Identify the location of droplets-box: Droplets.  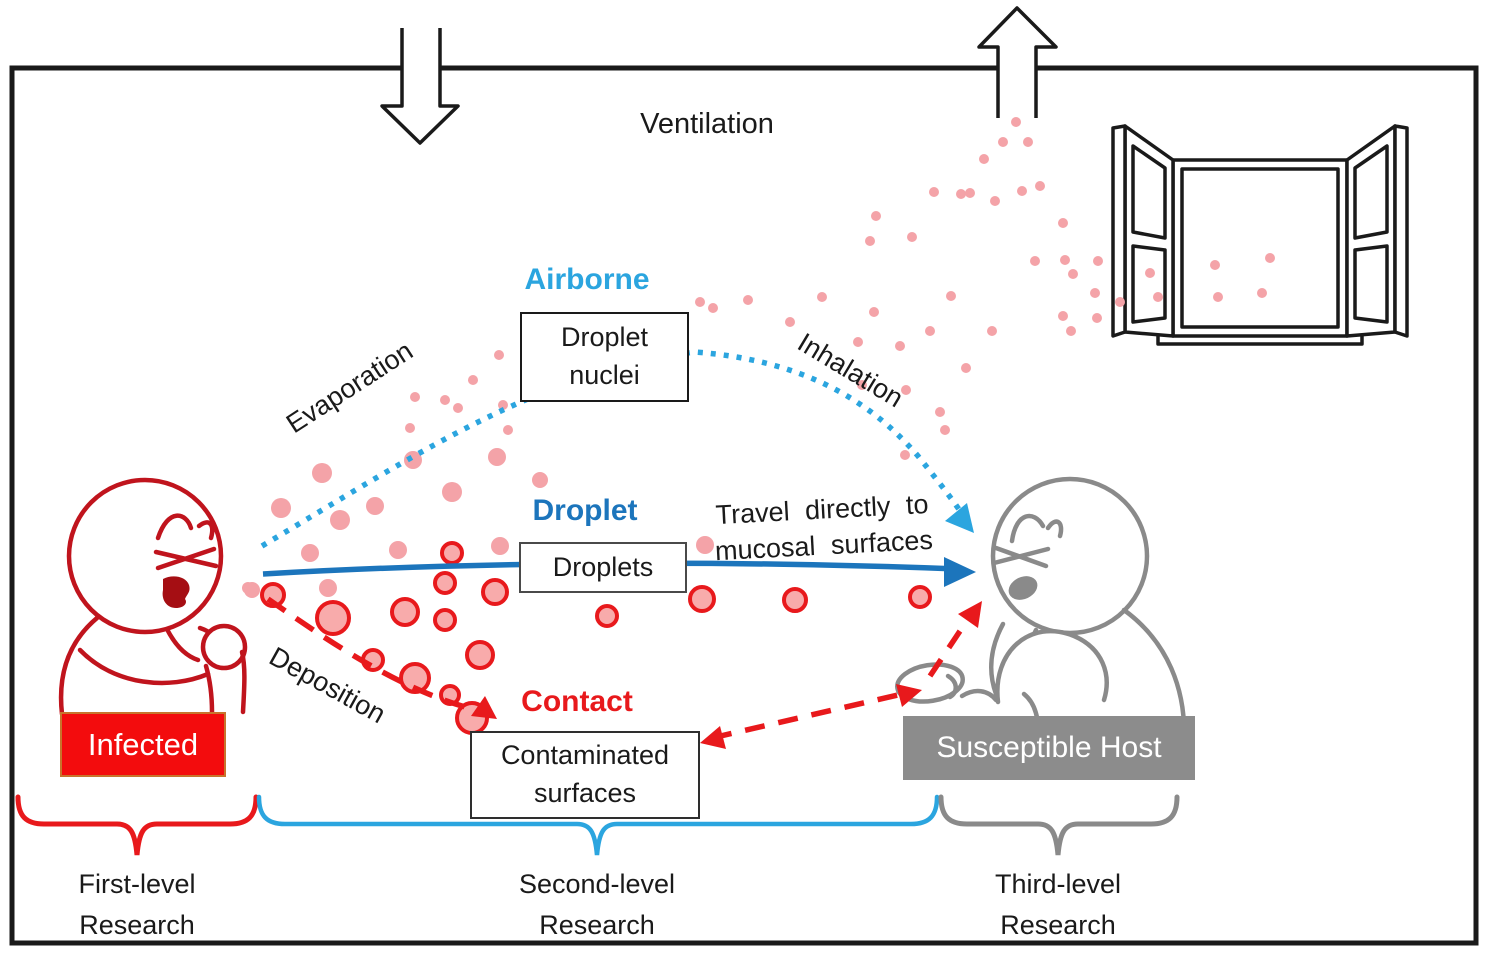
(603, 567).